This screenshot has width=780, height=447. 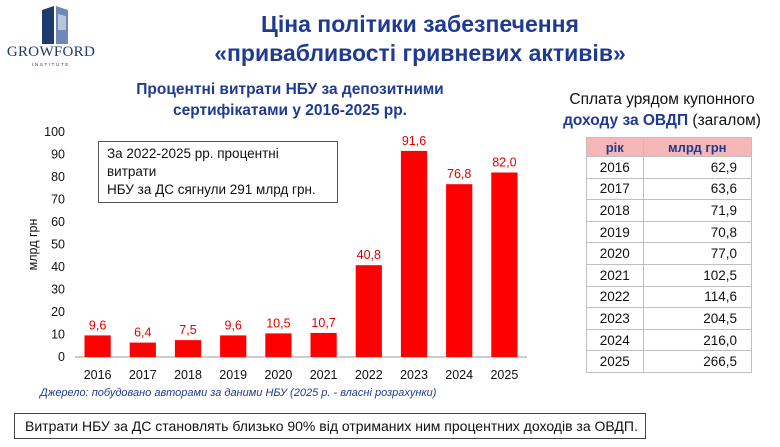 What do you see at coordinates (33, 245) in the screenshot?
I see `y-axis-label: млрд грн` at bounding box center [33, 245].